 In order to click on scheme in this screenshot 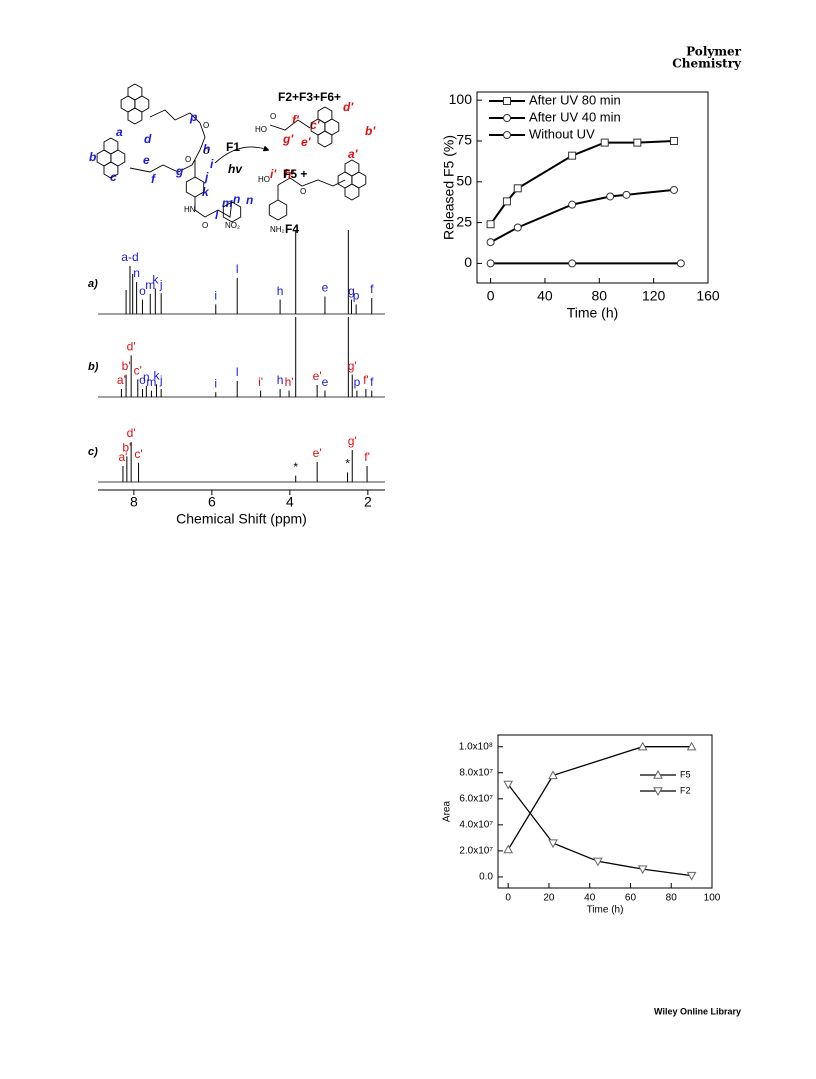, I will do `click(237, 163)`.